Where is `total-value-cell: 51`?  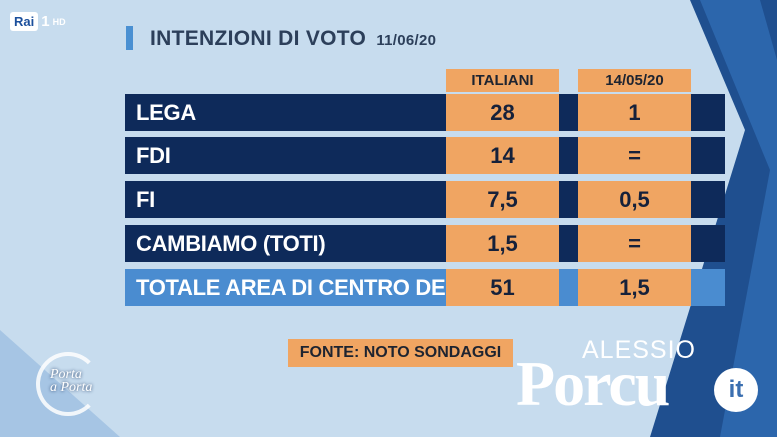 total-value-cell: 51 is located at coordinates (502, 287).